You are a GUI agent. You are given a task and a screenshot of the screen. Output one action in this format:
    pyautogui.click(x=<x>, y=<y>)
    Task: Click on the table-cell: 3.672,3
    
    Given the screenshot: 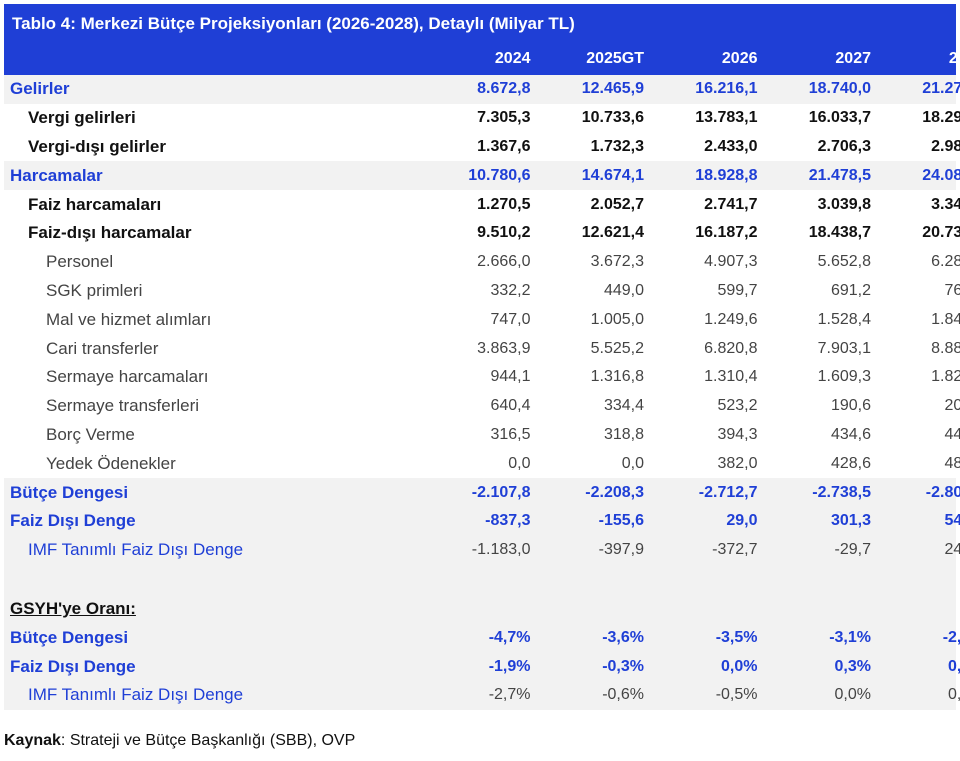 What is the action you would take?
    pyautogui.click(x=617, y=262)
    